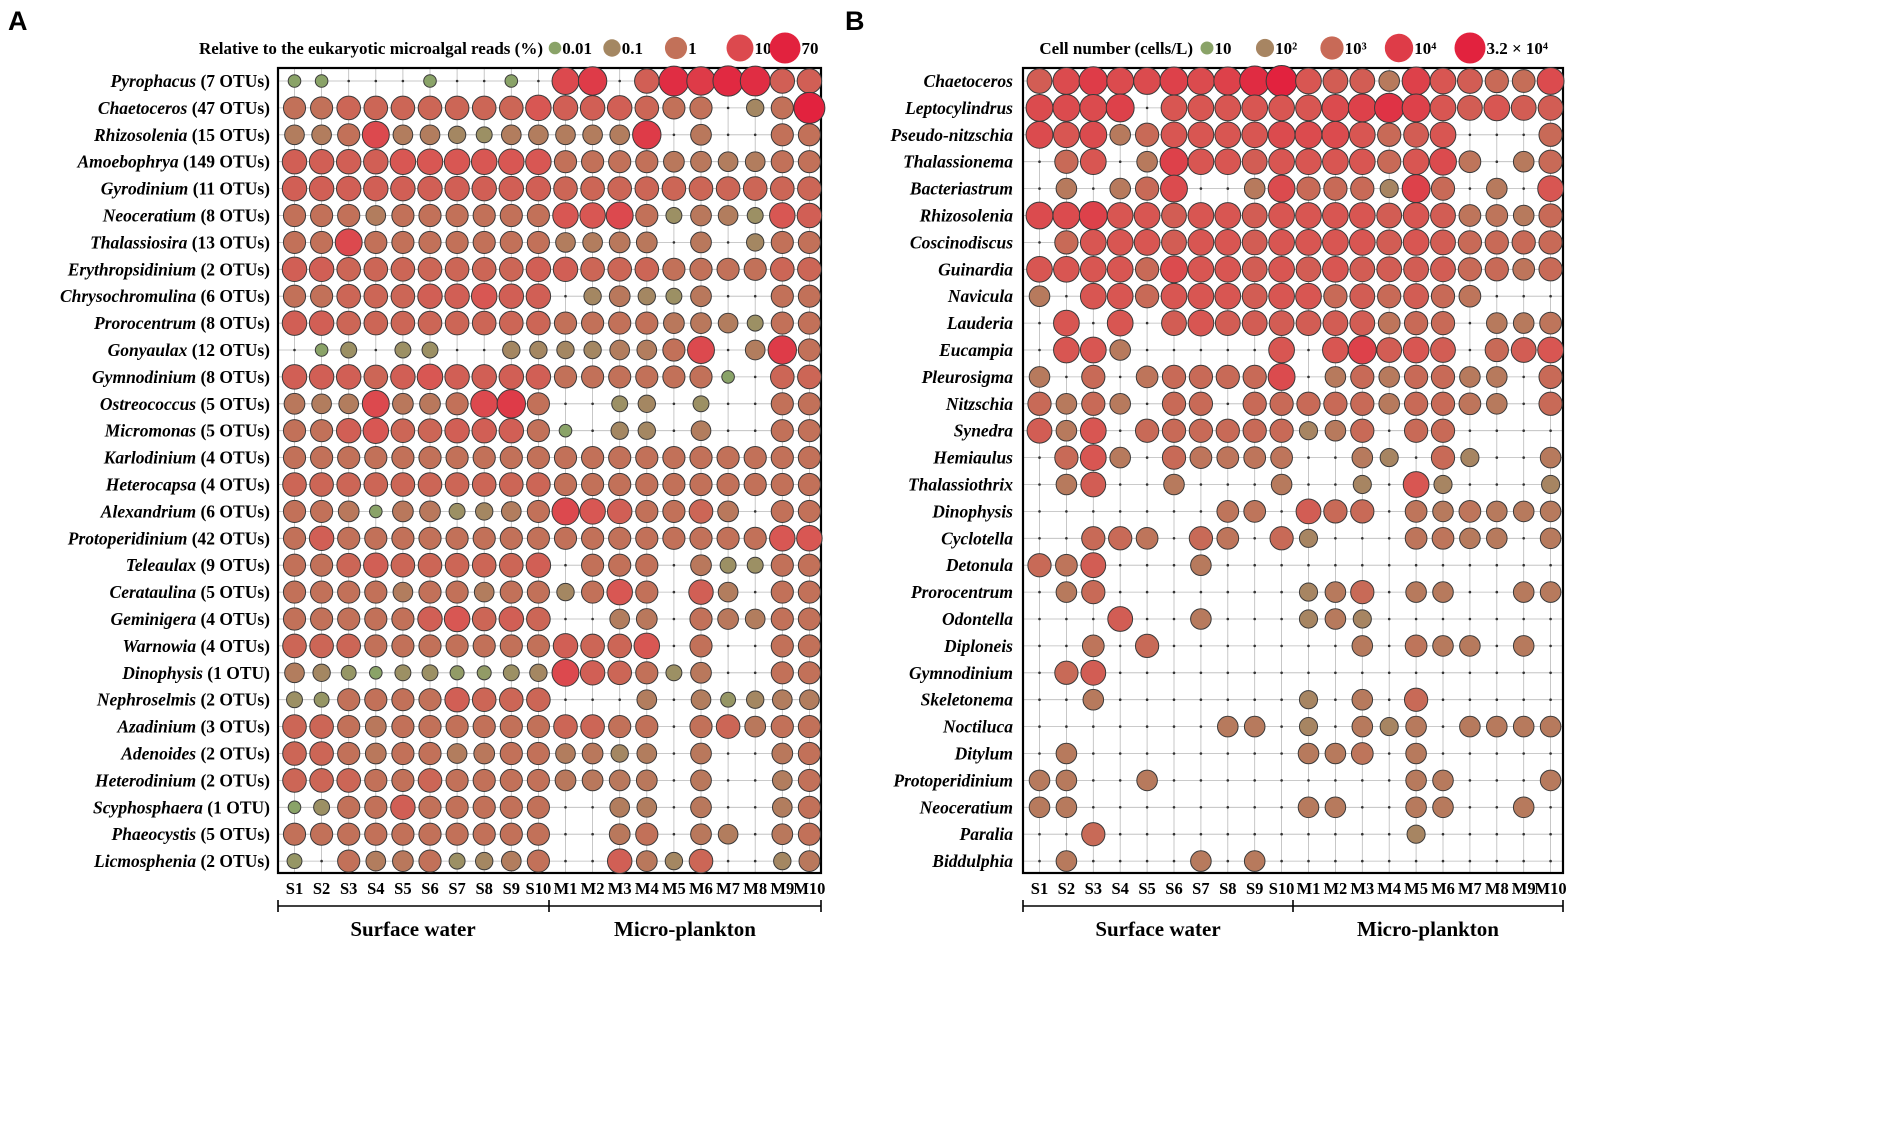 The image size is (1902, 1135). I want to click on row-label-taxon: Heterodinium, so click(145, 780).